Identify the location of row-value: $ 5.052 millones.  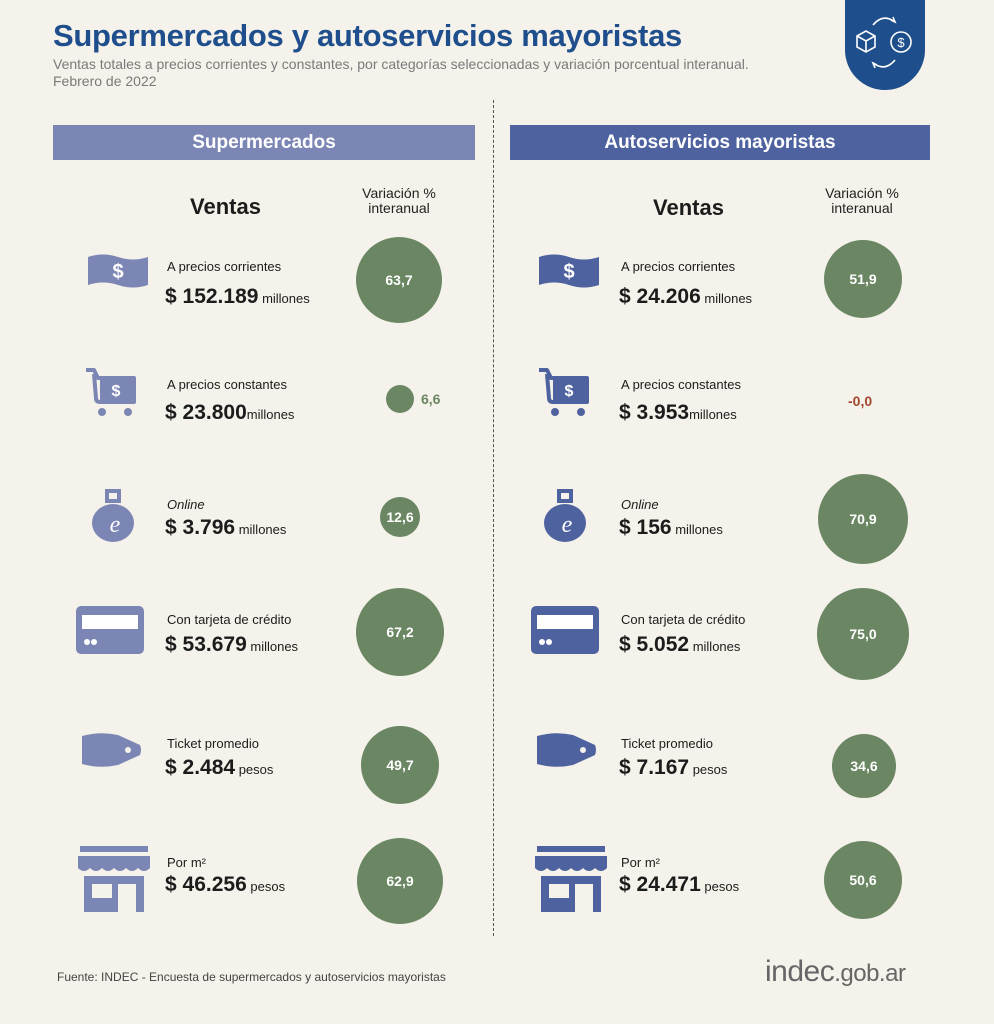
(679, 645).